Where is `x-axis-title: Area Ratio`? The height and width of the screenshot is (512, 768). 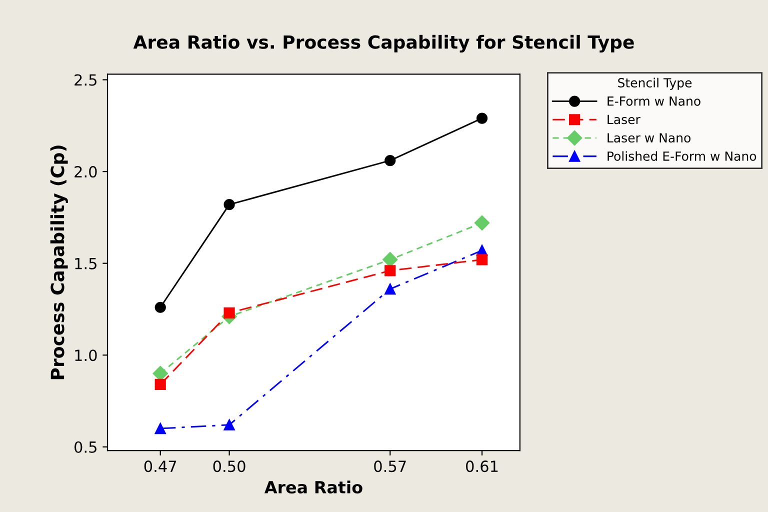 x-axis-title: Area Ratio is located at coordinates (313, 487).